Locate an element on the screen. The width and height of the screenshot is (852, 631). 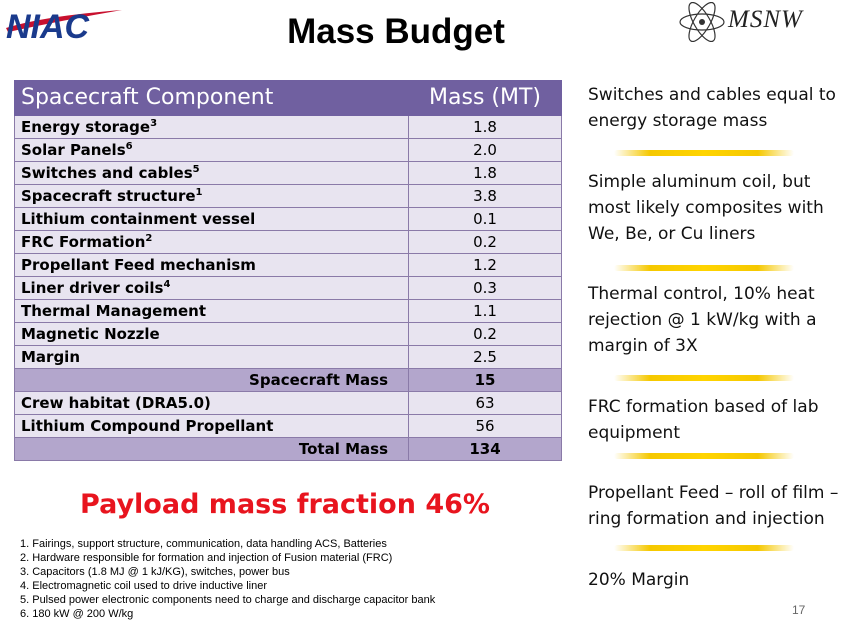
component-name: Lithium Compound Propellant is located at coordinates (211, 426).